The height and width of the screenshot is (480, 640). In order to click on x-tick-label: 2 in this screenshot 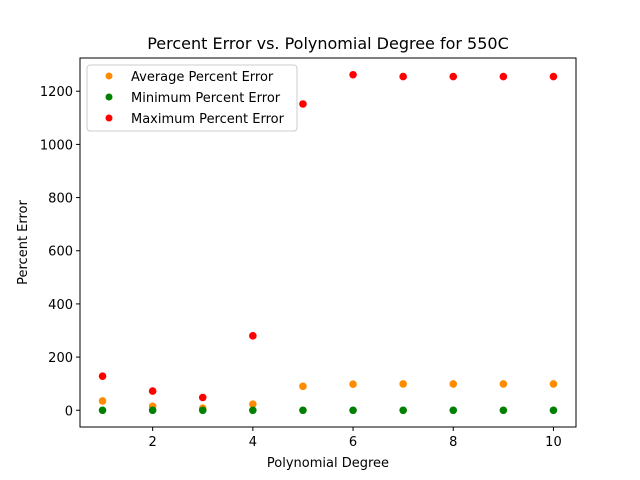, I will do `click(153, 442)`.